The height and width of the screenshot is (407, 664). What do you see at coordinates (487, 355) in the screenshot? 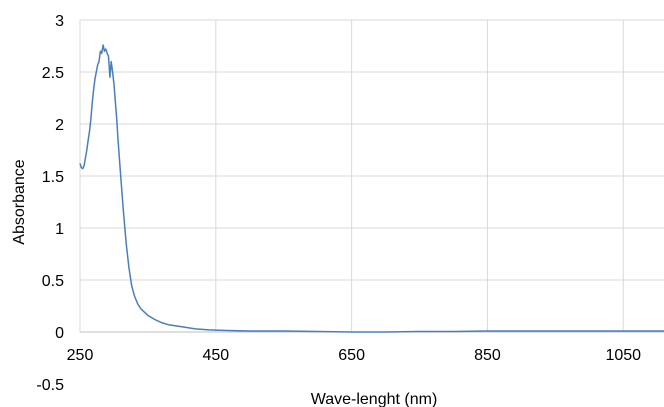
I see `x-tick-label: 850` at bounding box center [487, 355].